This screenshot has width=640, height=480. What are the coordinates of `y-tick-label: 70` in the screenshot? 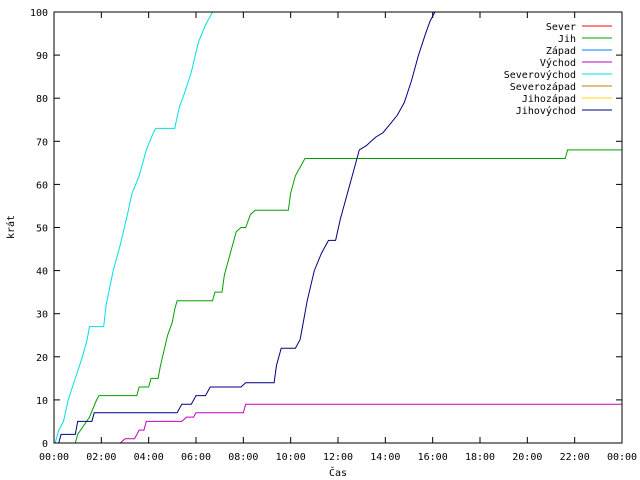 It's located at (42, 142).